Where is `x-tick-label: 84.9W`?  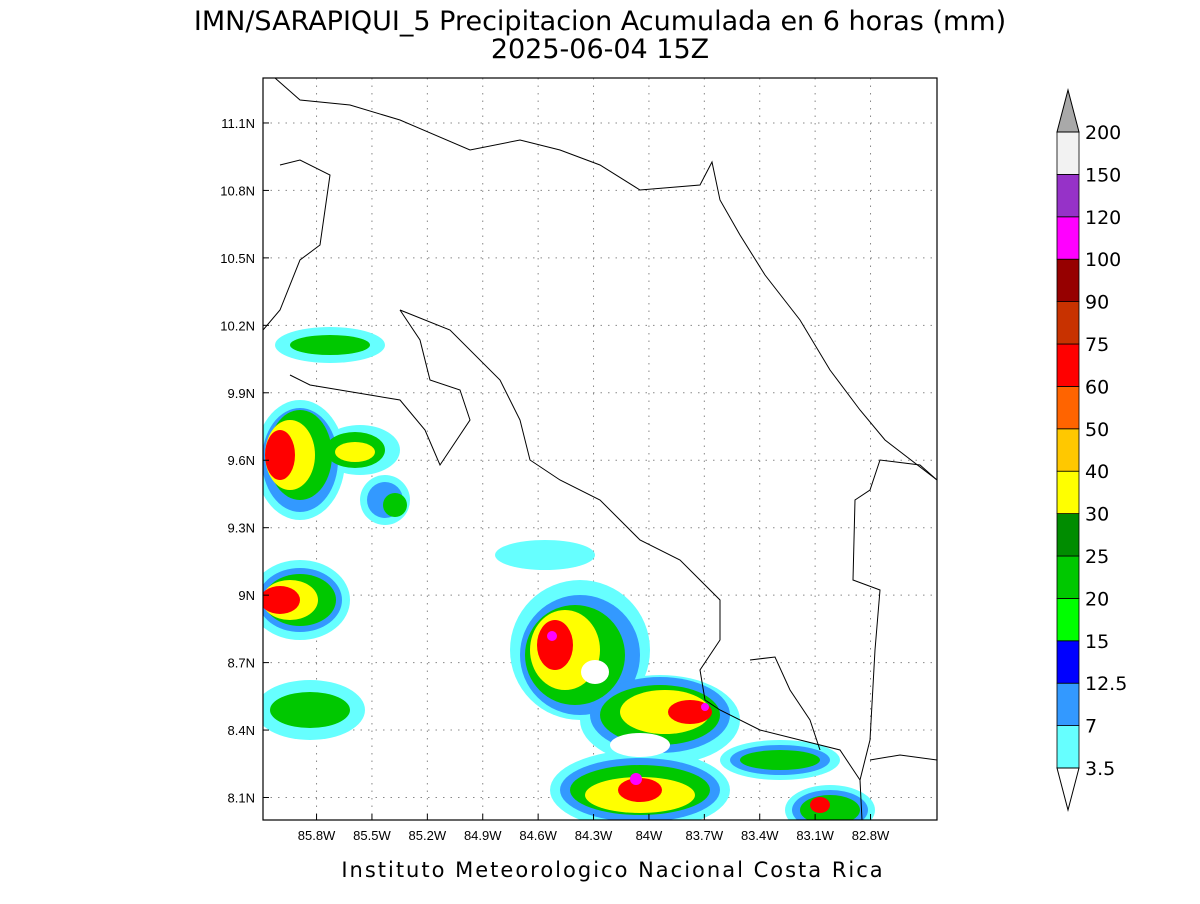
x-tick-label: 84.9W is located at coordinates (483, 835).